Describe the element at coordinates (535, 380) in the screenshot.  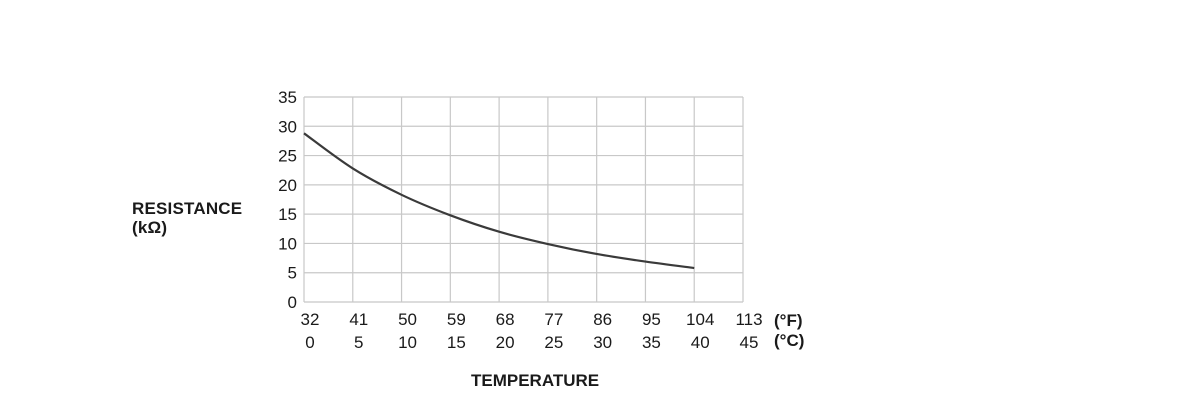
I see `x-axis-label: TEMPERATURE` at that location.